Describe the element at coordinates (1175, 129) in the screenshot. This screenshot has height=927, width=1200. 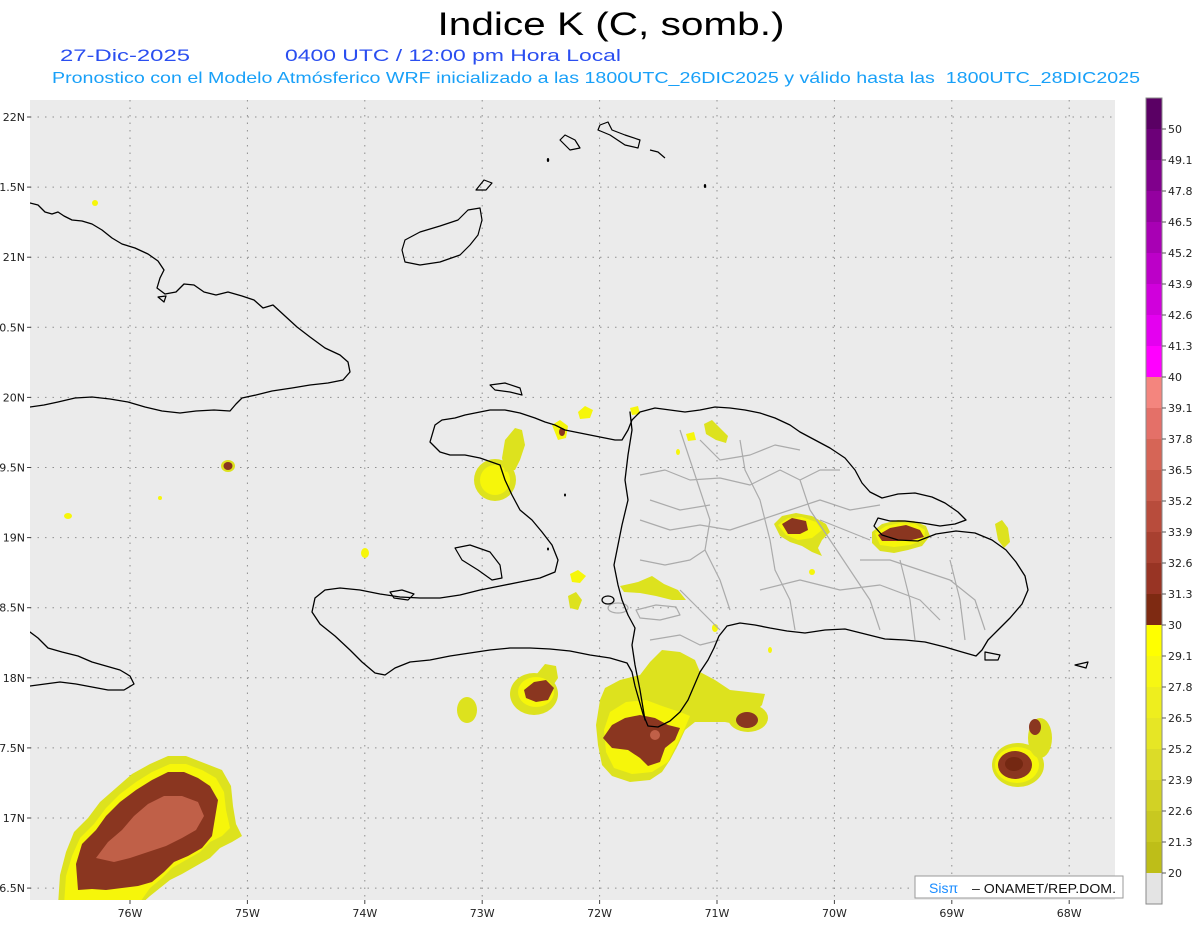
I see `colorbar-label: 50` at that location.